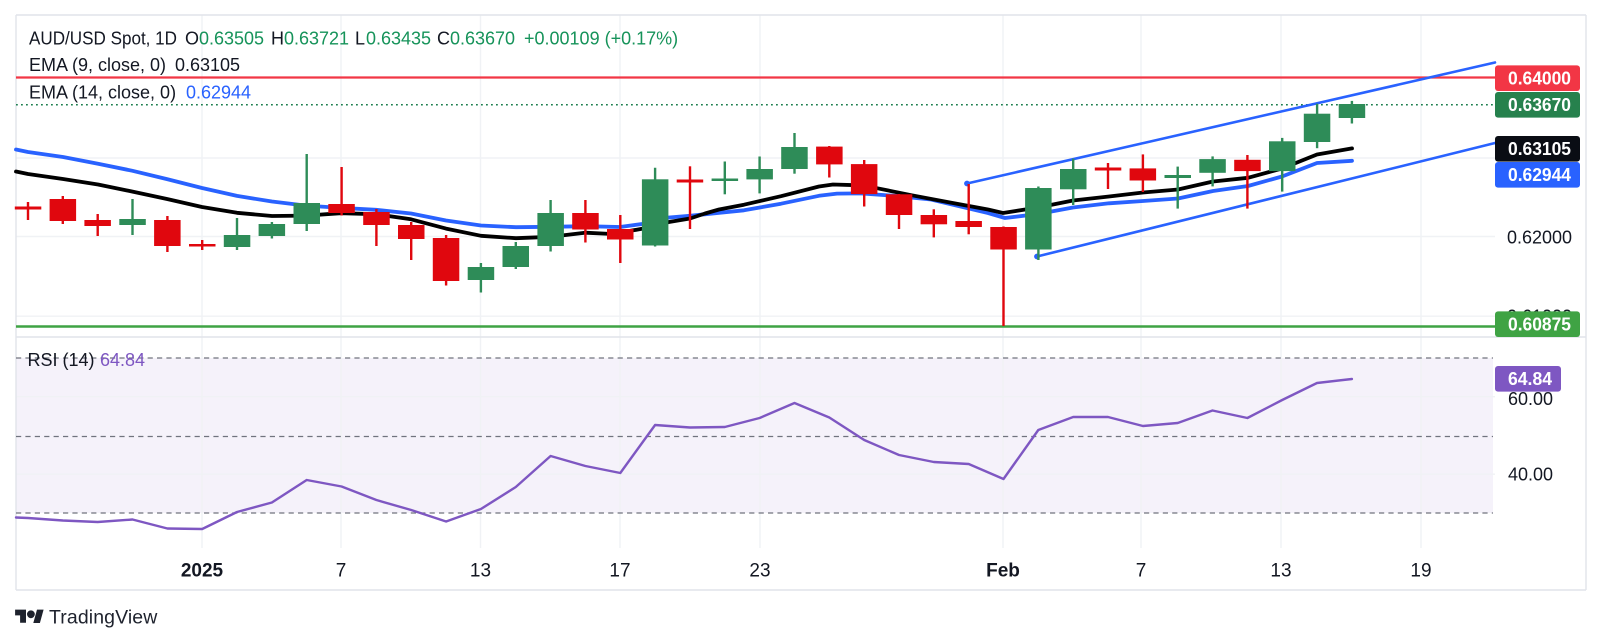 This screenshot has height=644, width=1601. Describe the element at coordinates (1539, 175) in the screenshot. I see `svg-text: 0.62944` at that location.